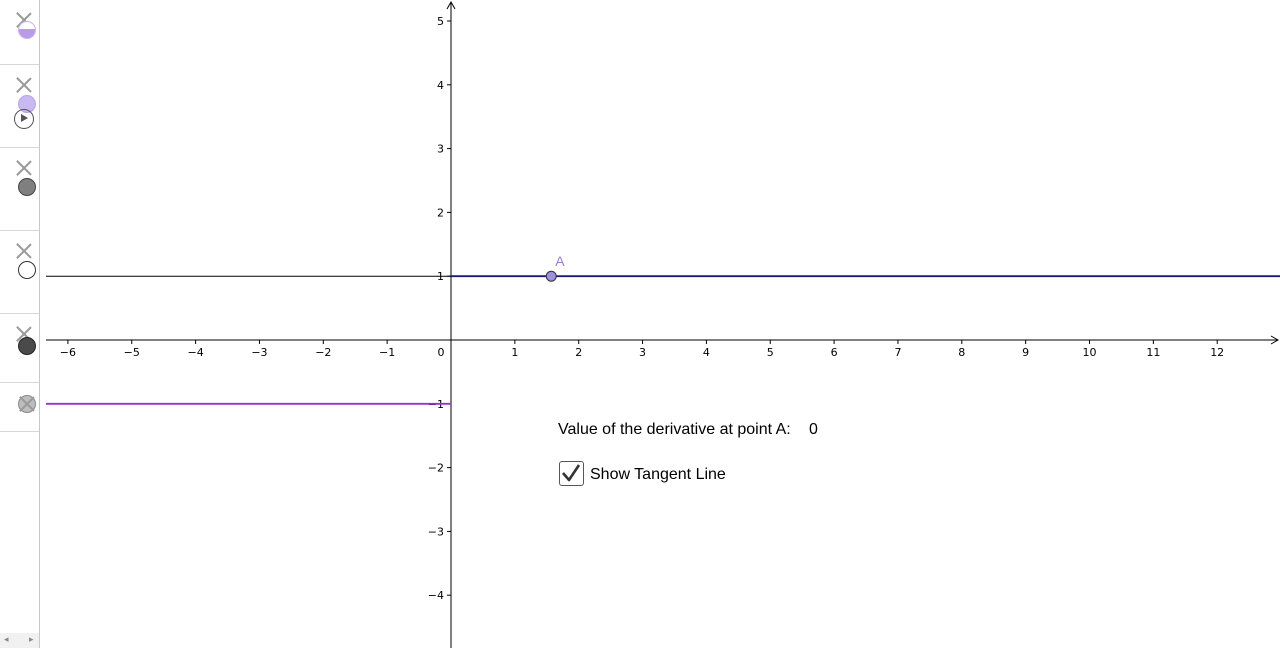 Image resolution: width=1280 pixels, height=650 pixels. I want to click on y-tick-label: 3, so click(440, 149).